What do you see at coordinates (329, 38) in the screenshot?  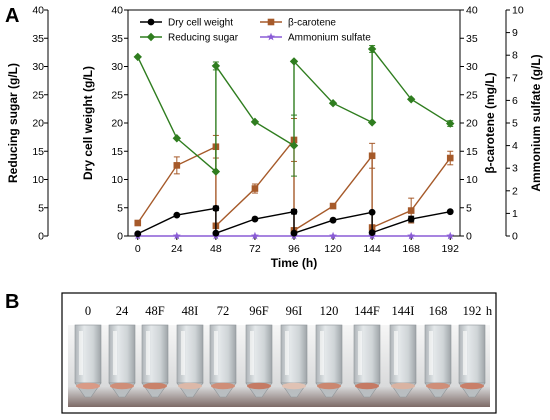 I see `legend-label-ammonium-sulfate: Ammonium sulfate` at bounding box center [329, 38].